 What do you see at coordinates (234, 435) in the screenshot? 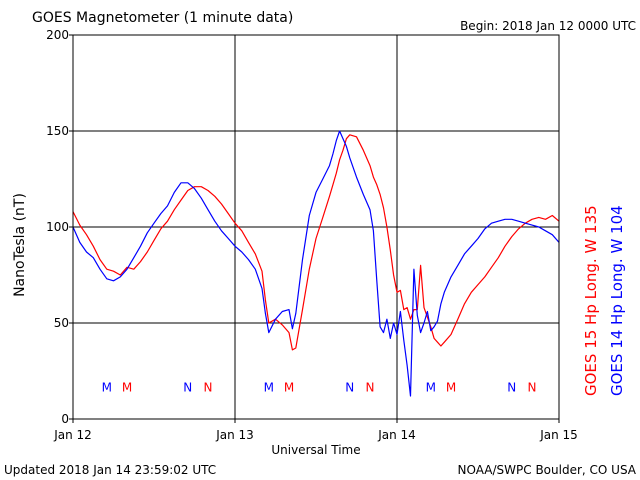
I see `x-tick-label: Jan 13` at bounding box center [234, 435].